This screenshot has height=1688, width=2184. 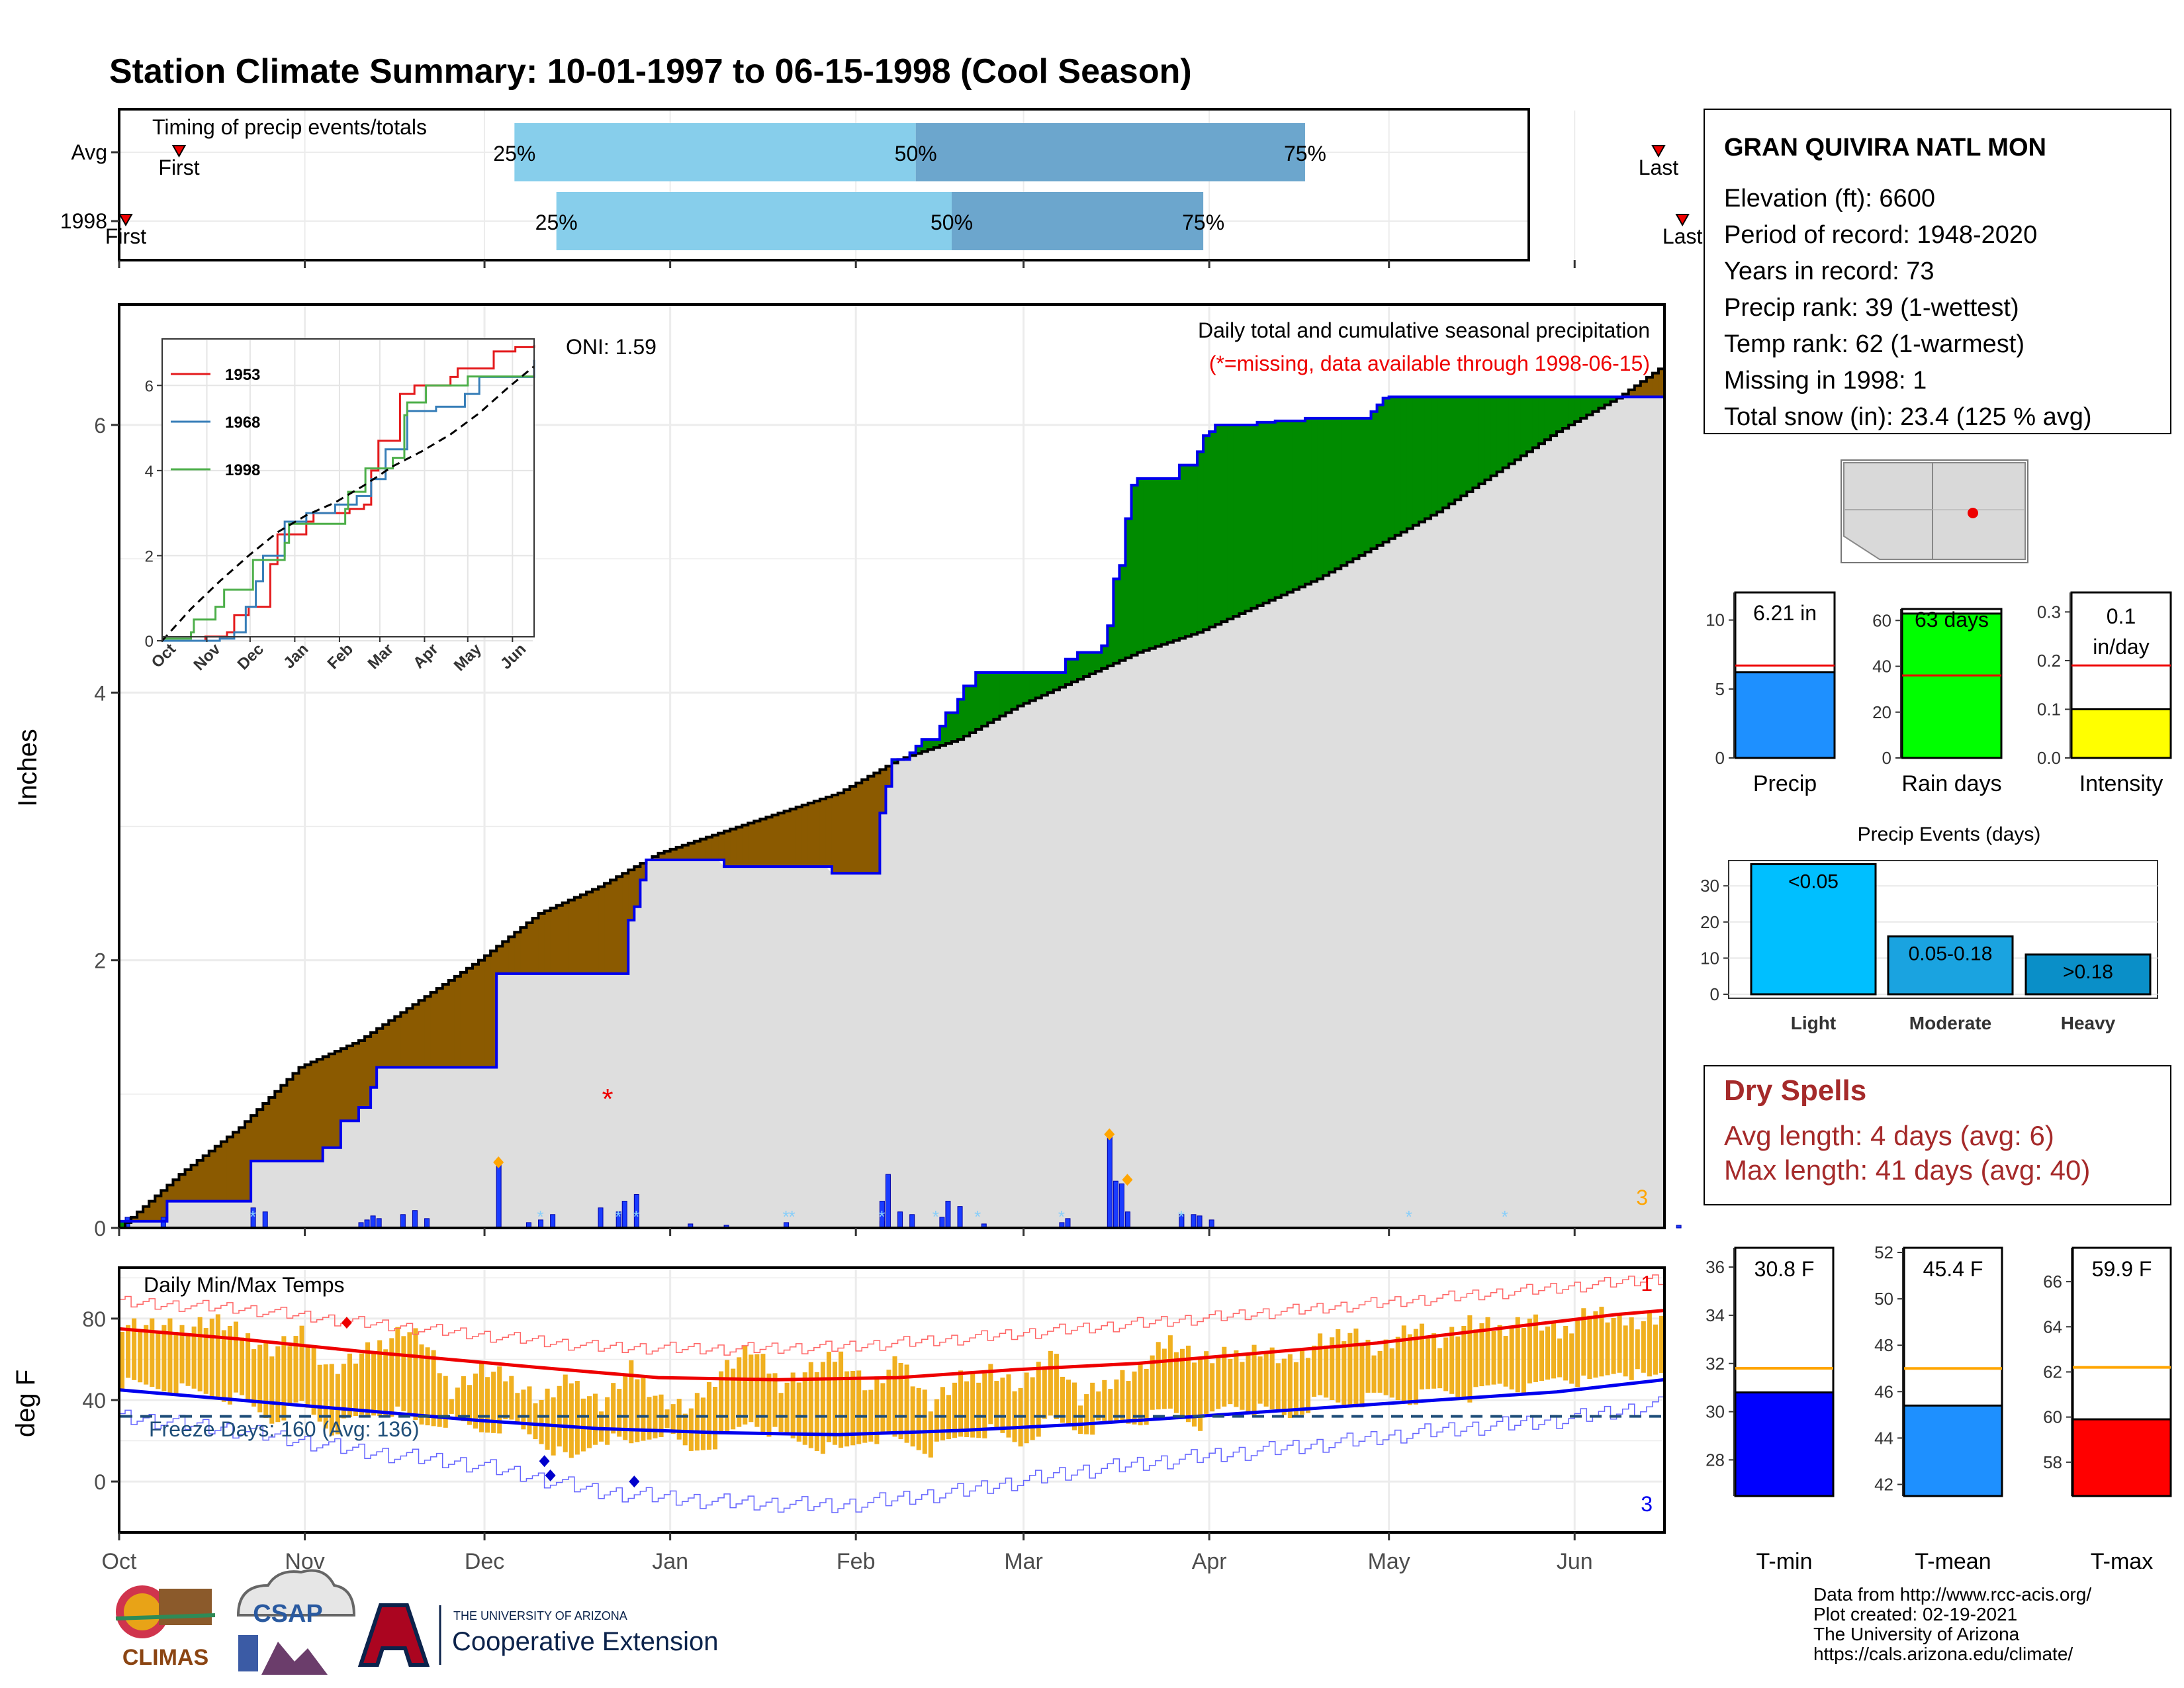 I want to click on precip-corner-count: 3, so click(x=1642, y=1197).